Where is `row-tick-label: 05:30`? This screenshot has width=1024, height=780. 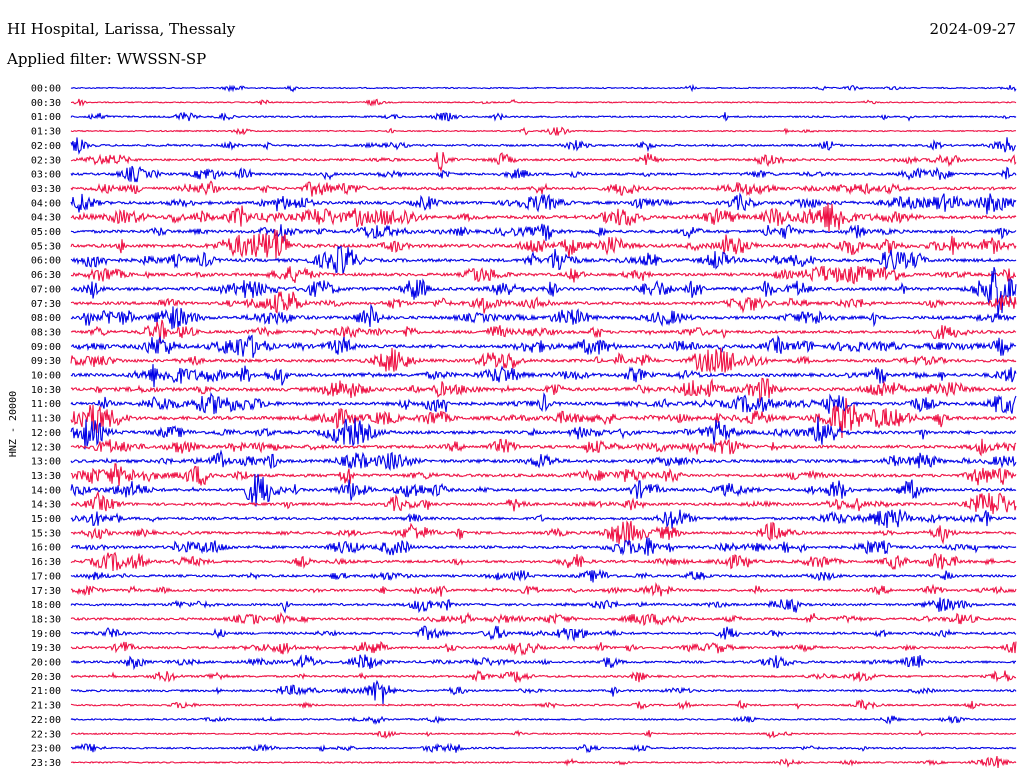 row-tick-label: 05:30 is located at coordinates (46, 246).